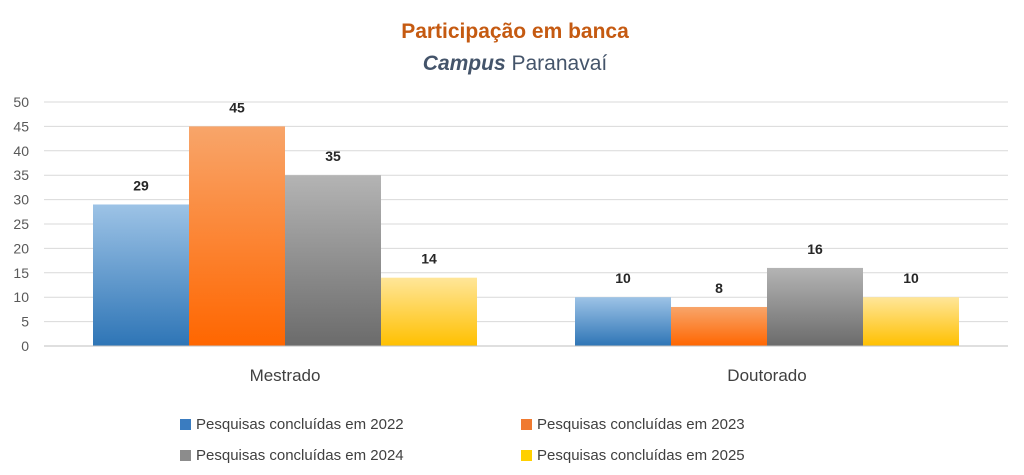 This screenshot has height=475, width=1024. I want to click on category-label: Mestrado, so click(285, 375).